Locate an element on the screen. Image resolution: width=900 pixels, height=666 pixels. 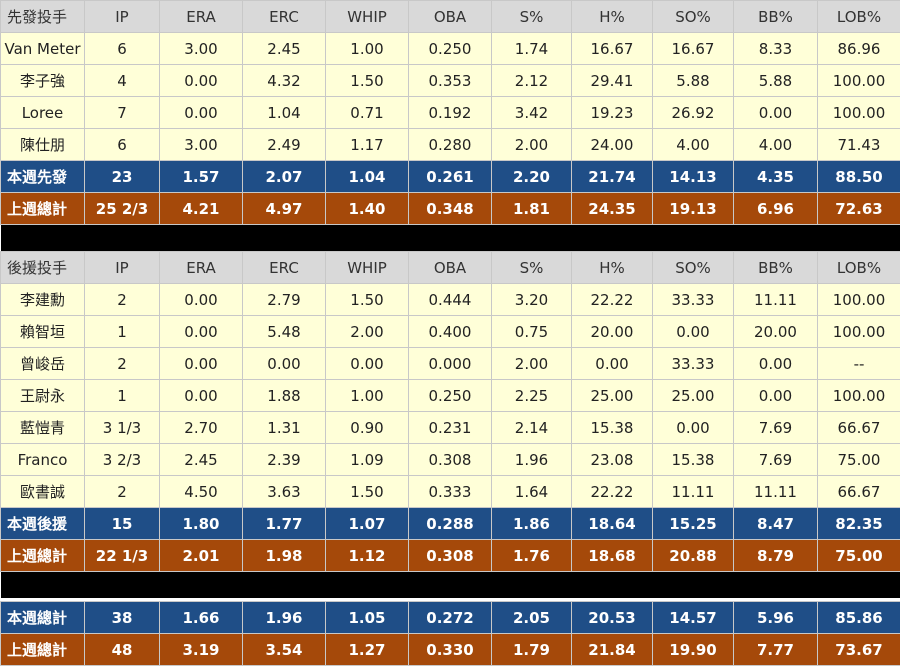
stat-cell: 0.231 is located at coordinates (450, 428).